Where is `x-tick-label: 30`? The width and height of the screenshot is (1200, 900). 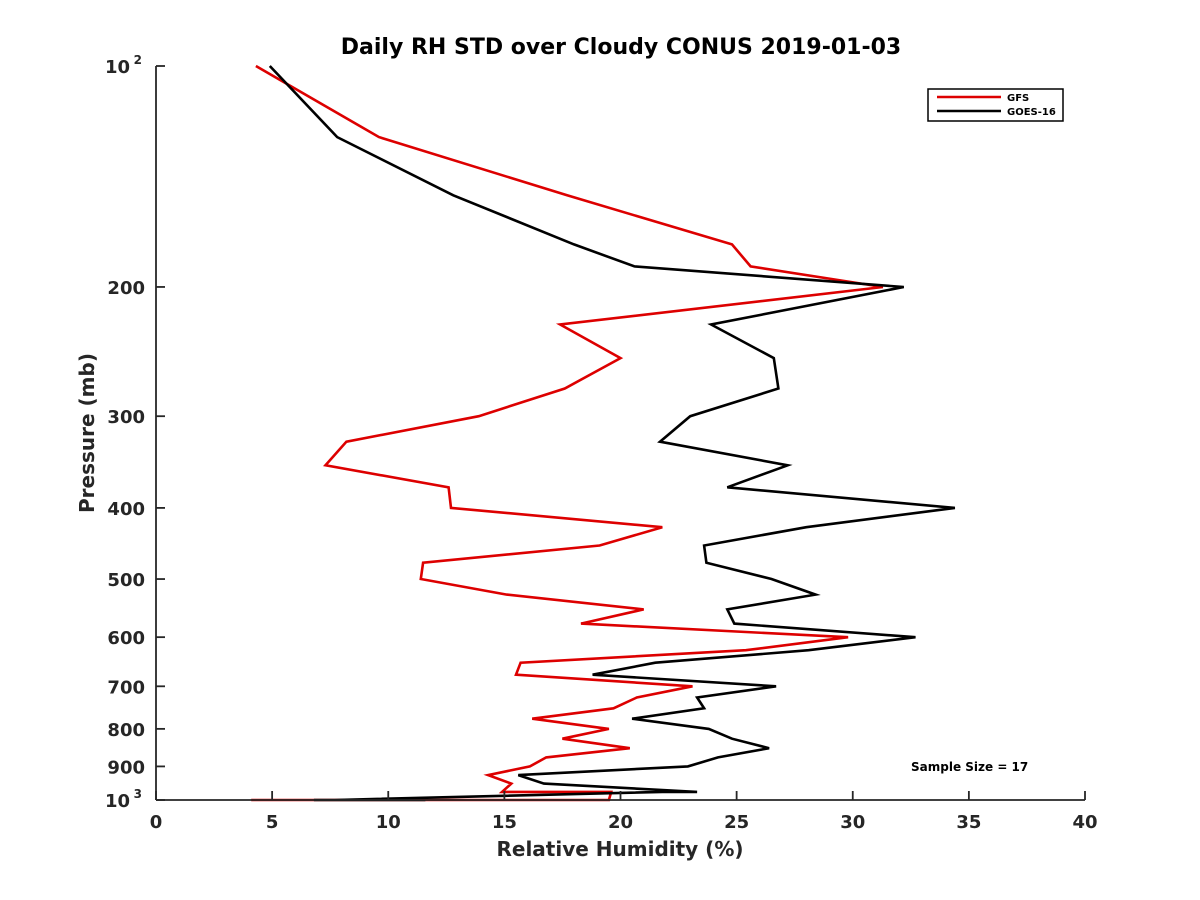 x-tick-label: 30 is located at coordinates (852, 822).